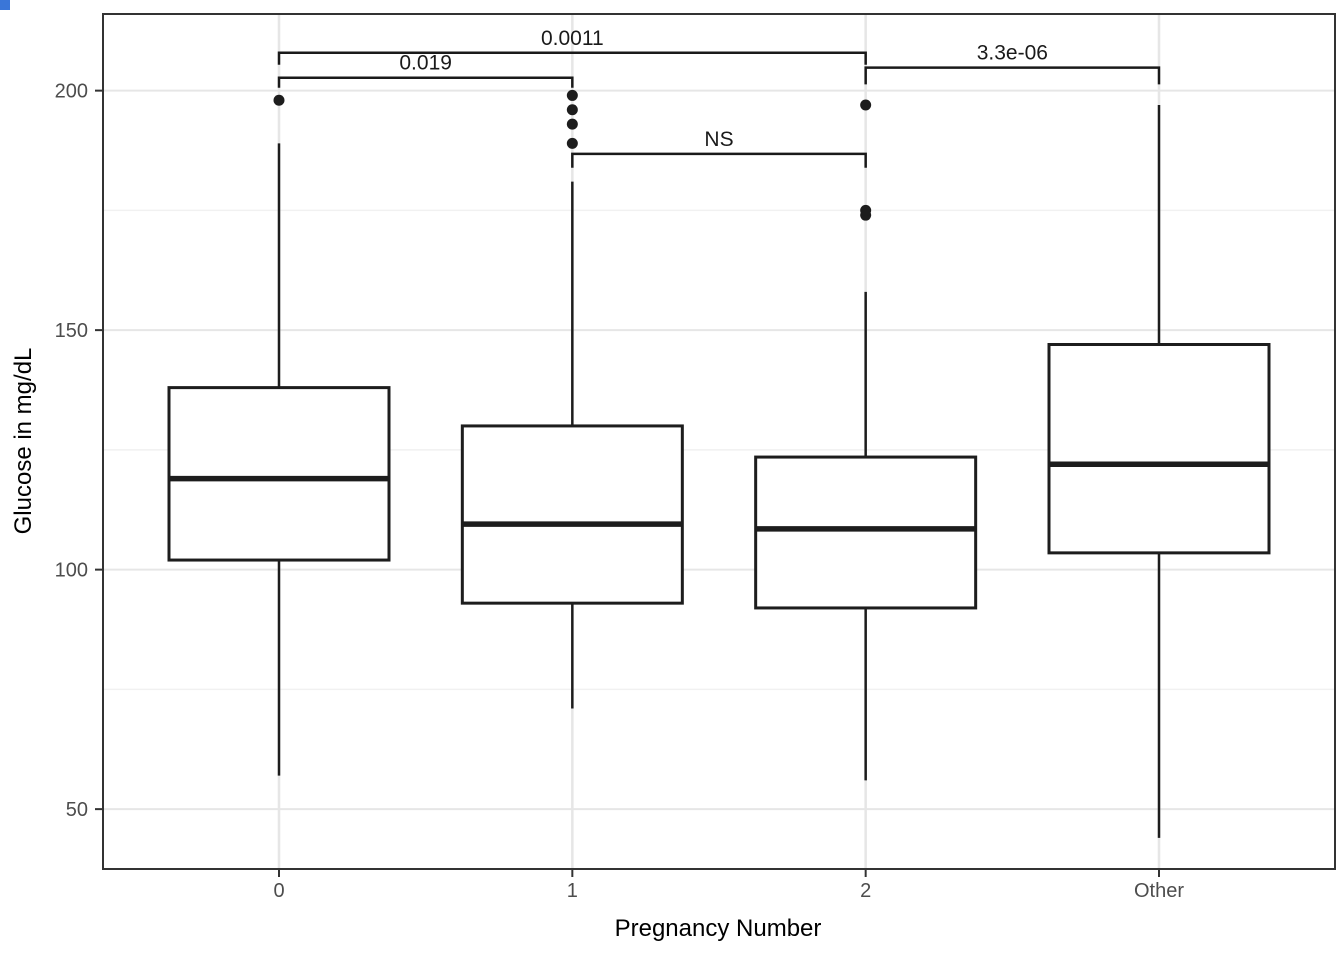 Image resolution: width=1344 pixels, height=960 pixels. I want to click on x-axis-title: Pregnancy Number, so click(718, 928).